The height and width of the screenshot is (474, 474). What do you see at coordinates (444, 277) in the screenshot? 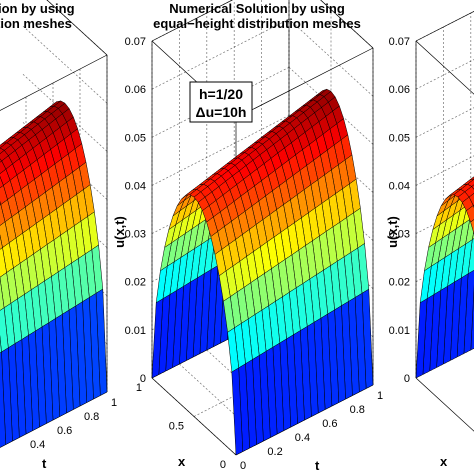
I see `right-surface` at bounding box center [444, 277].